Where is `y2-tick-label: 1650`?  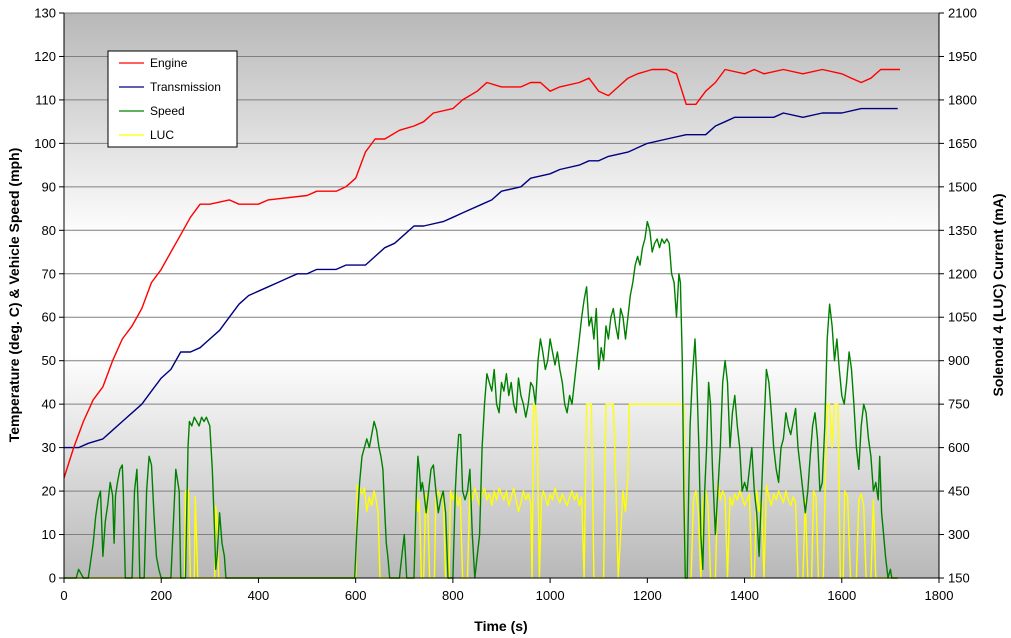 y2-tick-label: 1650 is located at coordinates (962, 143).